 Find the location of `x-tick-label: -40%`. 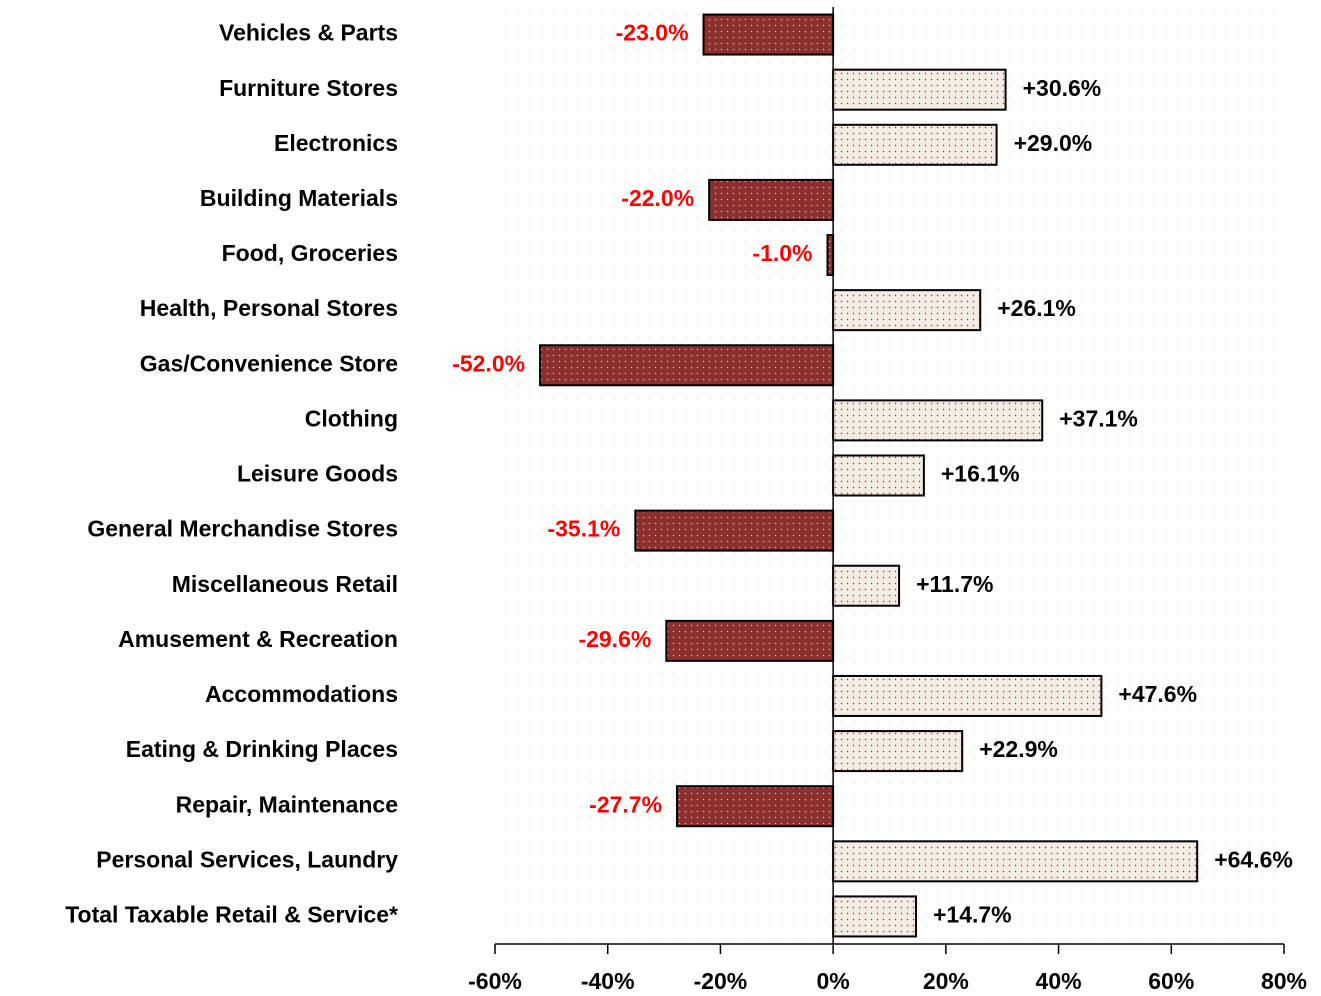

x-tick-label: -40% is located at coordinates (608, 981).